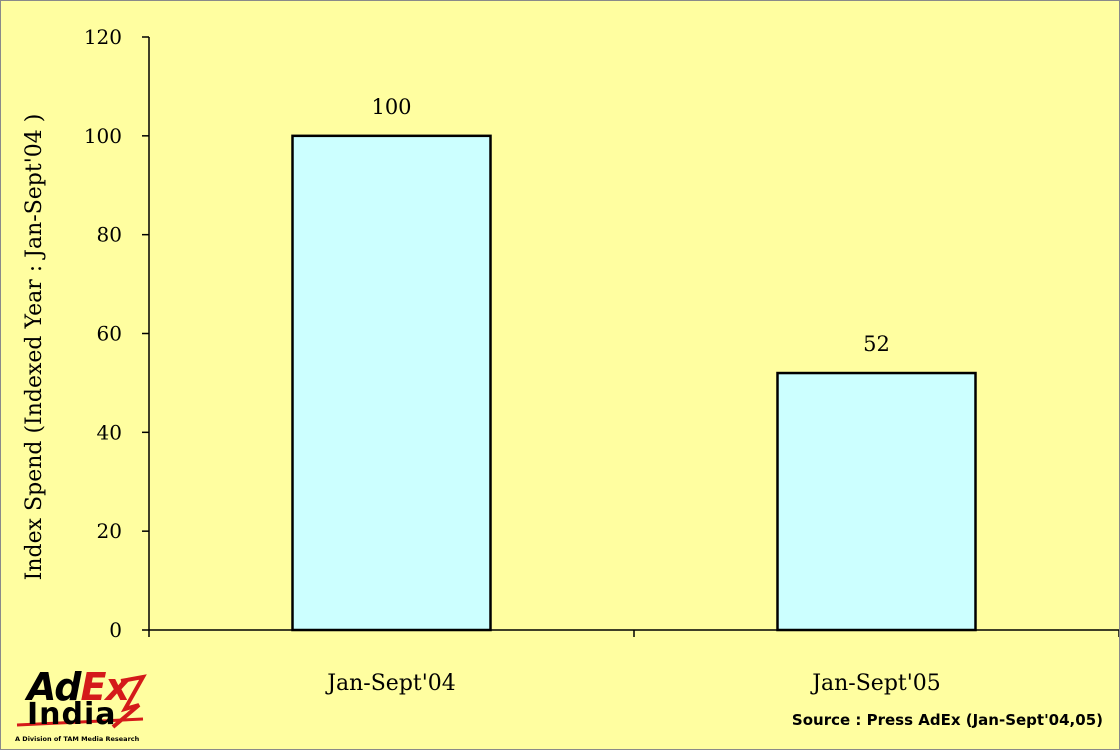  I want to click on y-tick-label-60: 60, so click(109, 334).